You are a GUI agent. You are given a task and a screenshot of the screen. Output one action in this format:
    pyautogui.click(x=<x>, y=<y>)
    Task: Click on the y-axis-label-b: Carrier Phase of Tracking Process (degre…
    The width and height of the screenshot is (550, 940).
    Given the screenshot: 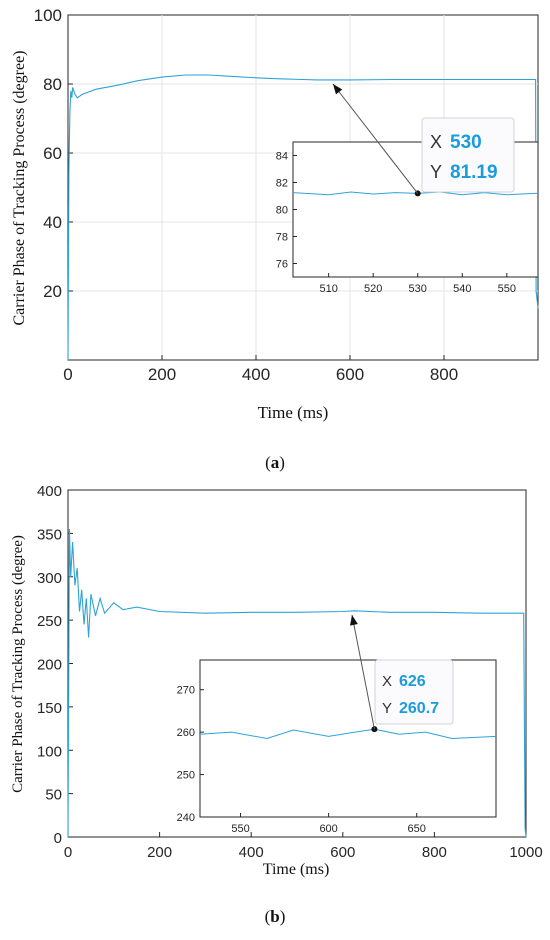 What is the action you would take?
    pyautogui.click(x=18, y=664)
    